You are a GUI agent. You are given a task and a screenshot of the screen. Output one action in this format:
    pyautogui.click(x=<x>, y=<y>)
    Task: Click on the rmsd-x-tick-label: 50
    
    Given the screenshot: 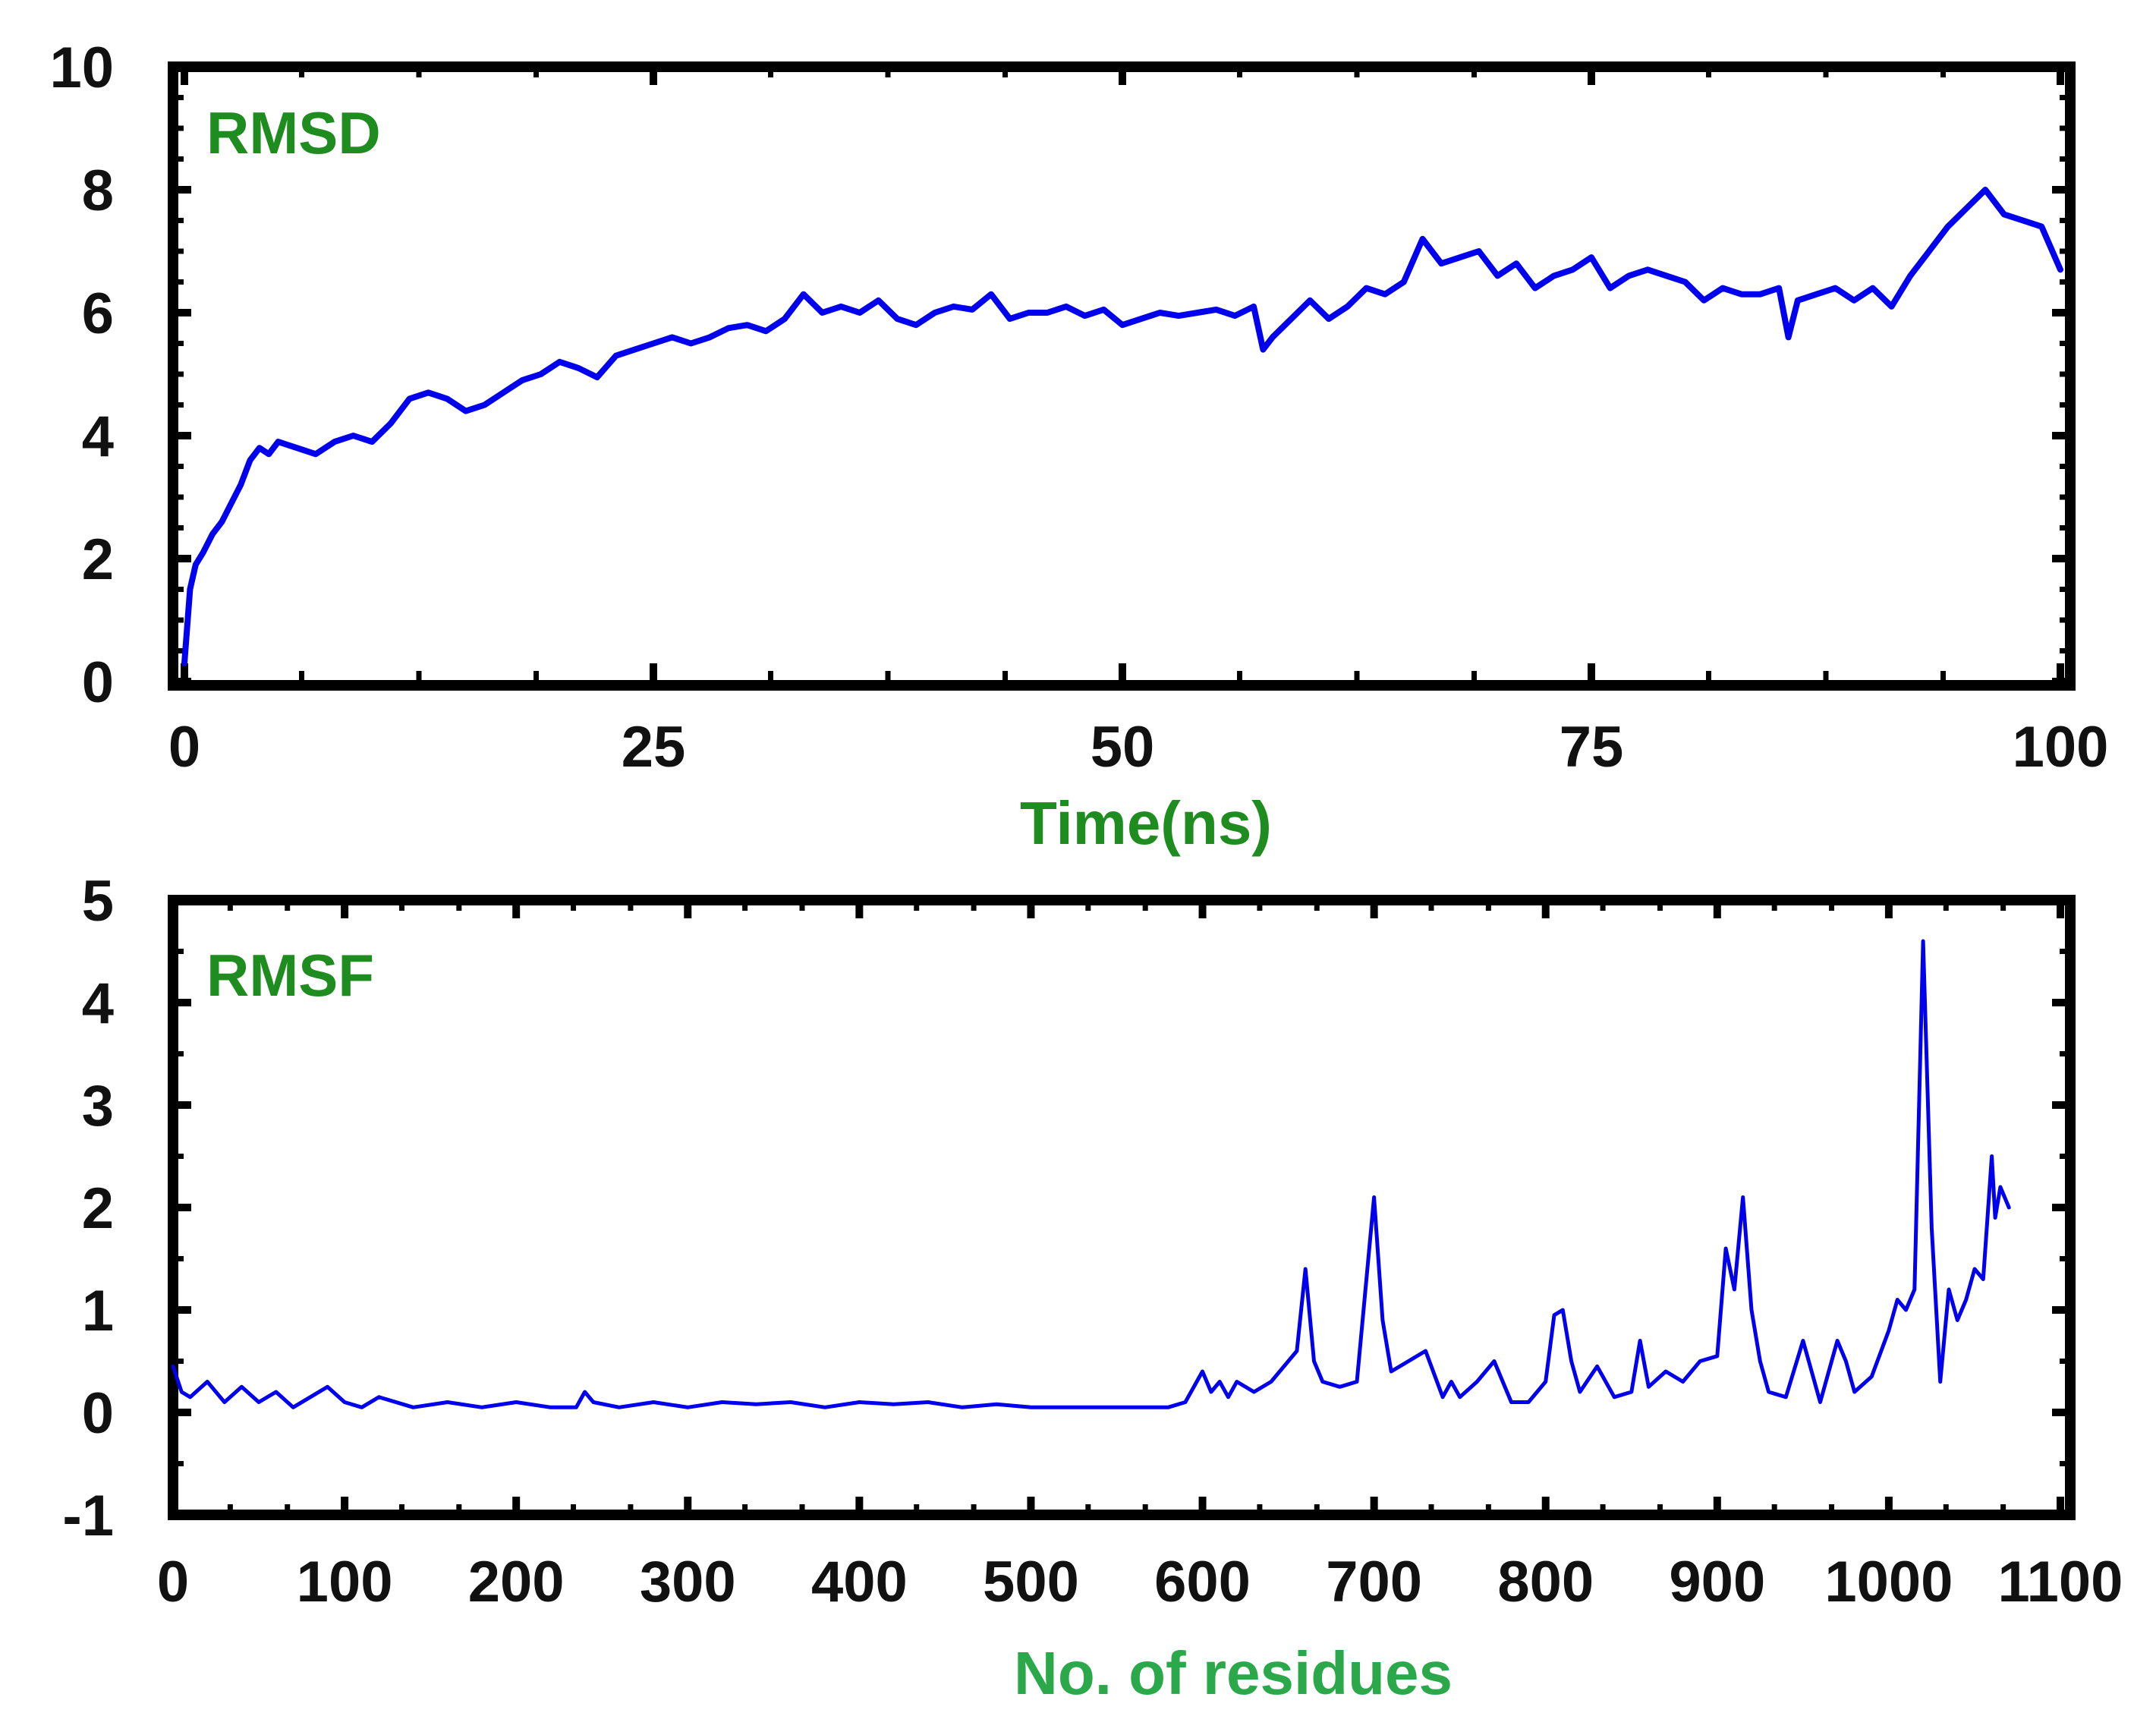 What is the action you would take?
    pyautogui.click(x=1123, y=747)
    